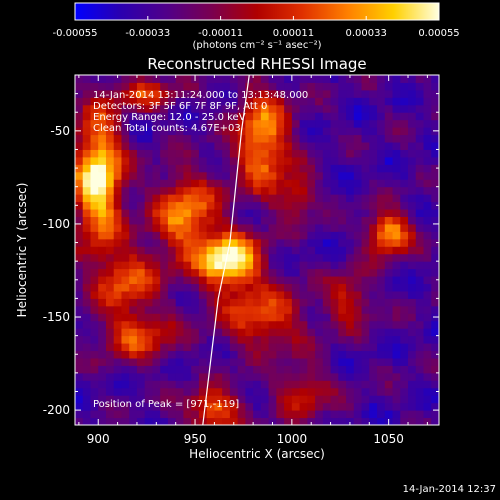 This screenshot has width=500, height=500. What do you see at coordinates (180, 106) in the screenshot?
I see `info-detectors: Detectors: 3F 5F 6F 7F 8F 9F, Att 0` at bounding box center [180, 106].